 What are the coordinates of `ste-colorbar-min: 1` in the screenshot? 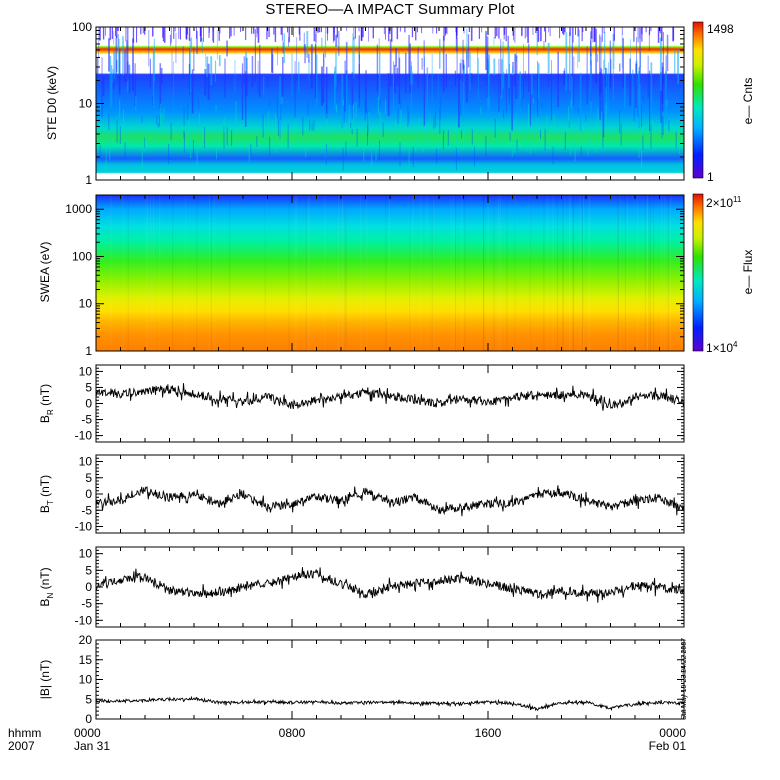 It's located at (710, 177).